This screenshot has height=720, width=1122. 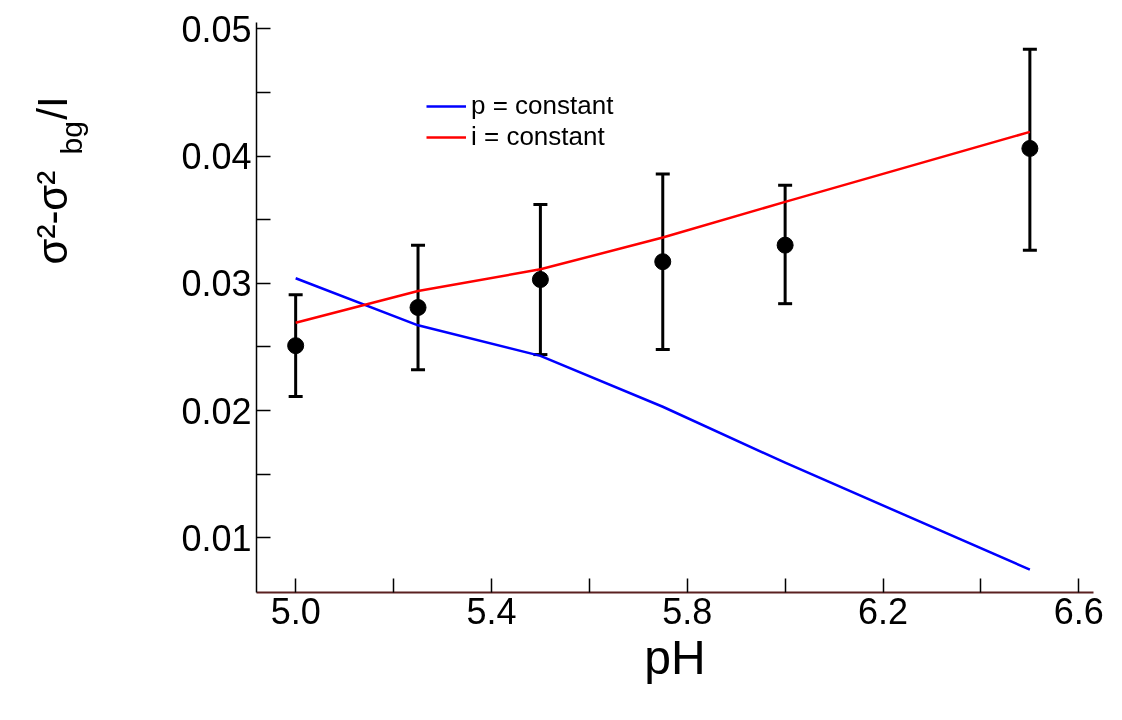 What do you see at coordinates (542, 105) in the screenshot?
I see `legend-label: p = constant` at bounding box center [542, 105].